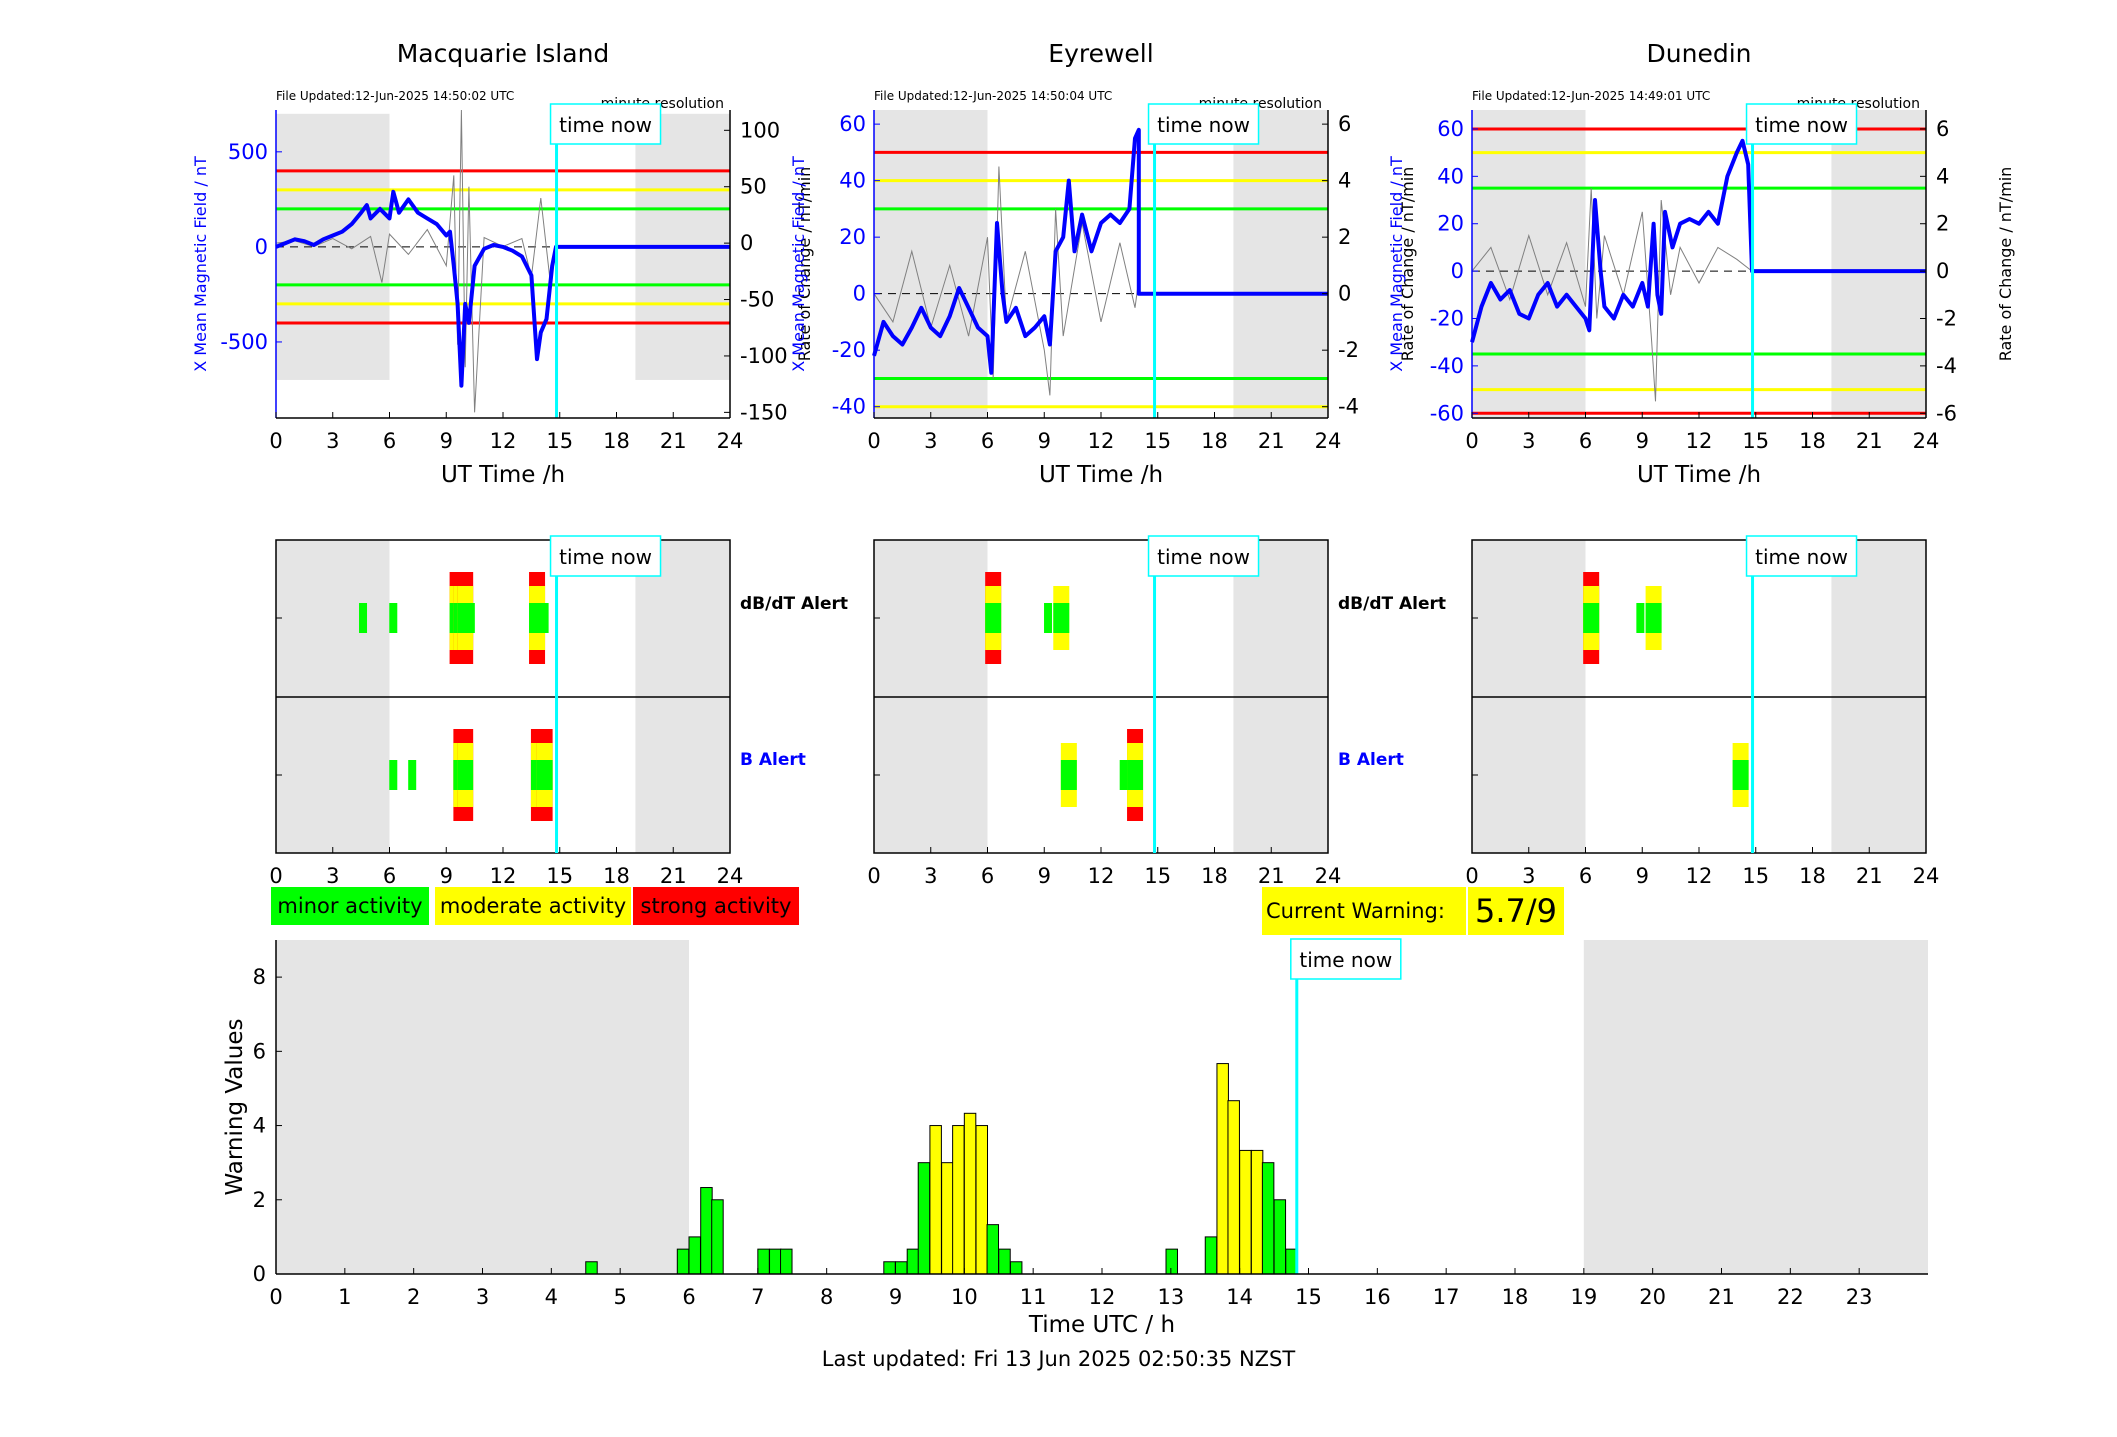 The width and height of the screenshot is (2117, 1437). I want to click on warning-x-tick-label: 3, so click(482, 1297).